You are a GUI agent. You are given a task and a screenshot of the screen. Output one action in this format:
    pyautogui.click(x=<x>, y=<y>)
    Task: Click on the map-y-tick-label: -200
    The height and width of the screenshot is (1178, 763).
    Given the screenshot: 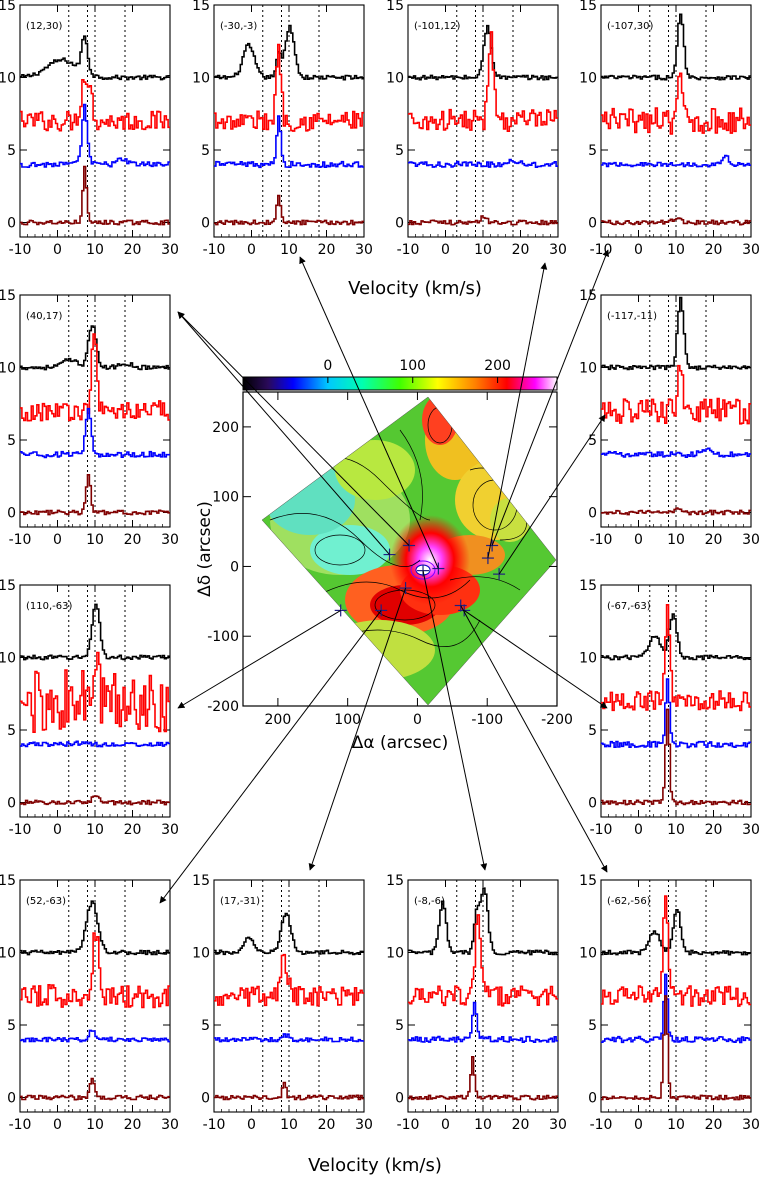 What is the action you would take?
    pyautogui.click(x=223, y=707)
    